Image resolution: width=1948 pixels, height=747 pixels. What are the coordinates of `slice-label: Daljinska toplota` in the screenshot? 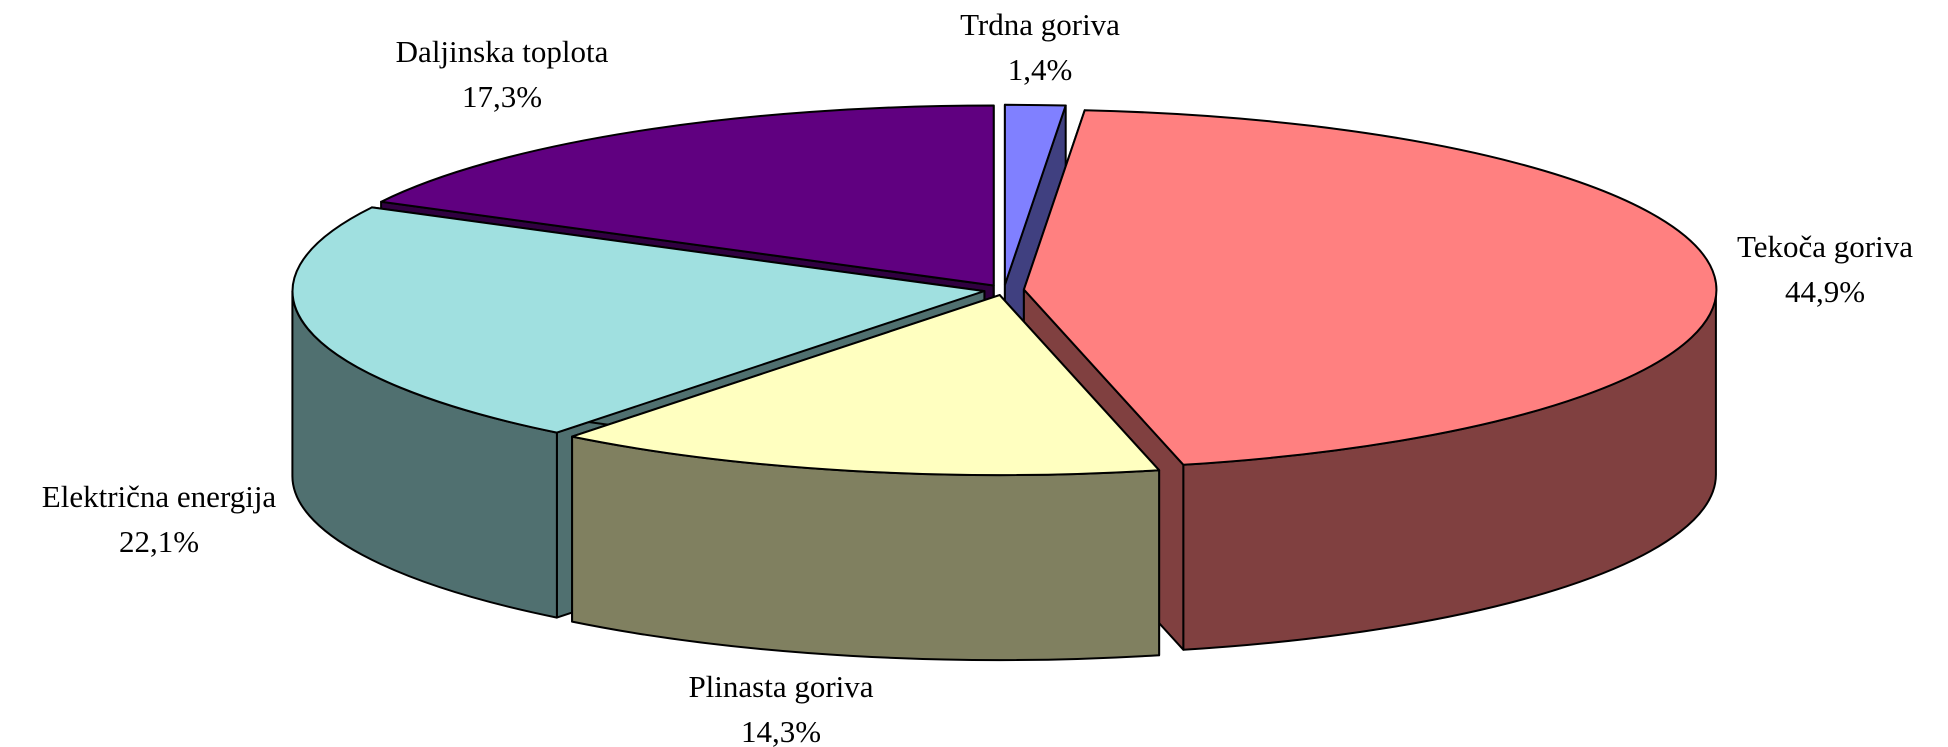 It's located at (502, 51).